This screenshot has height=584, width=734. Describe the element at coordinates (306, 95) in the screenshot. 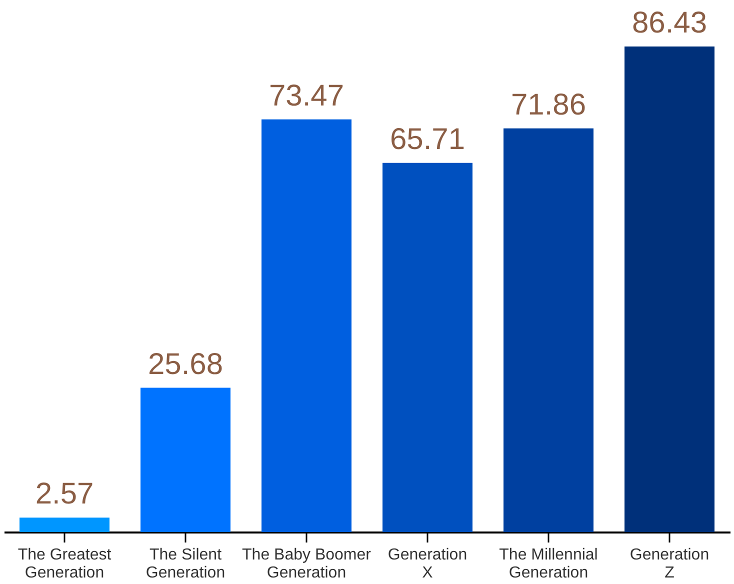

I see `data-label: 73.47` at that location.